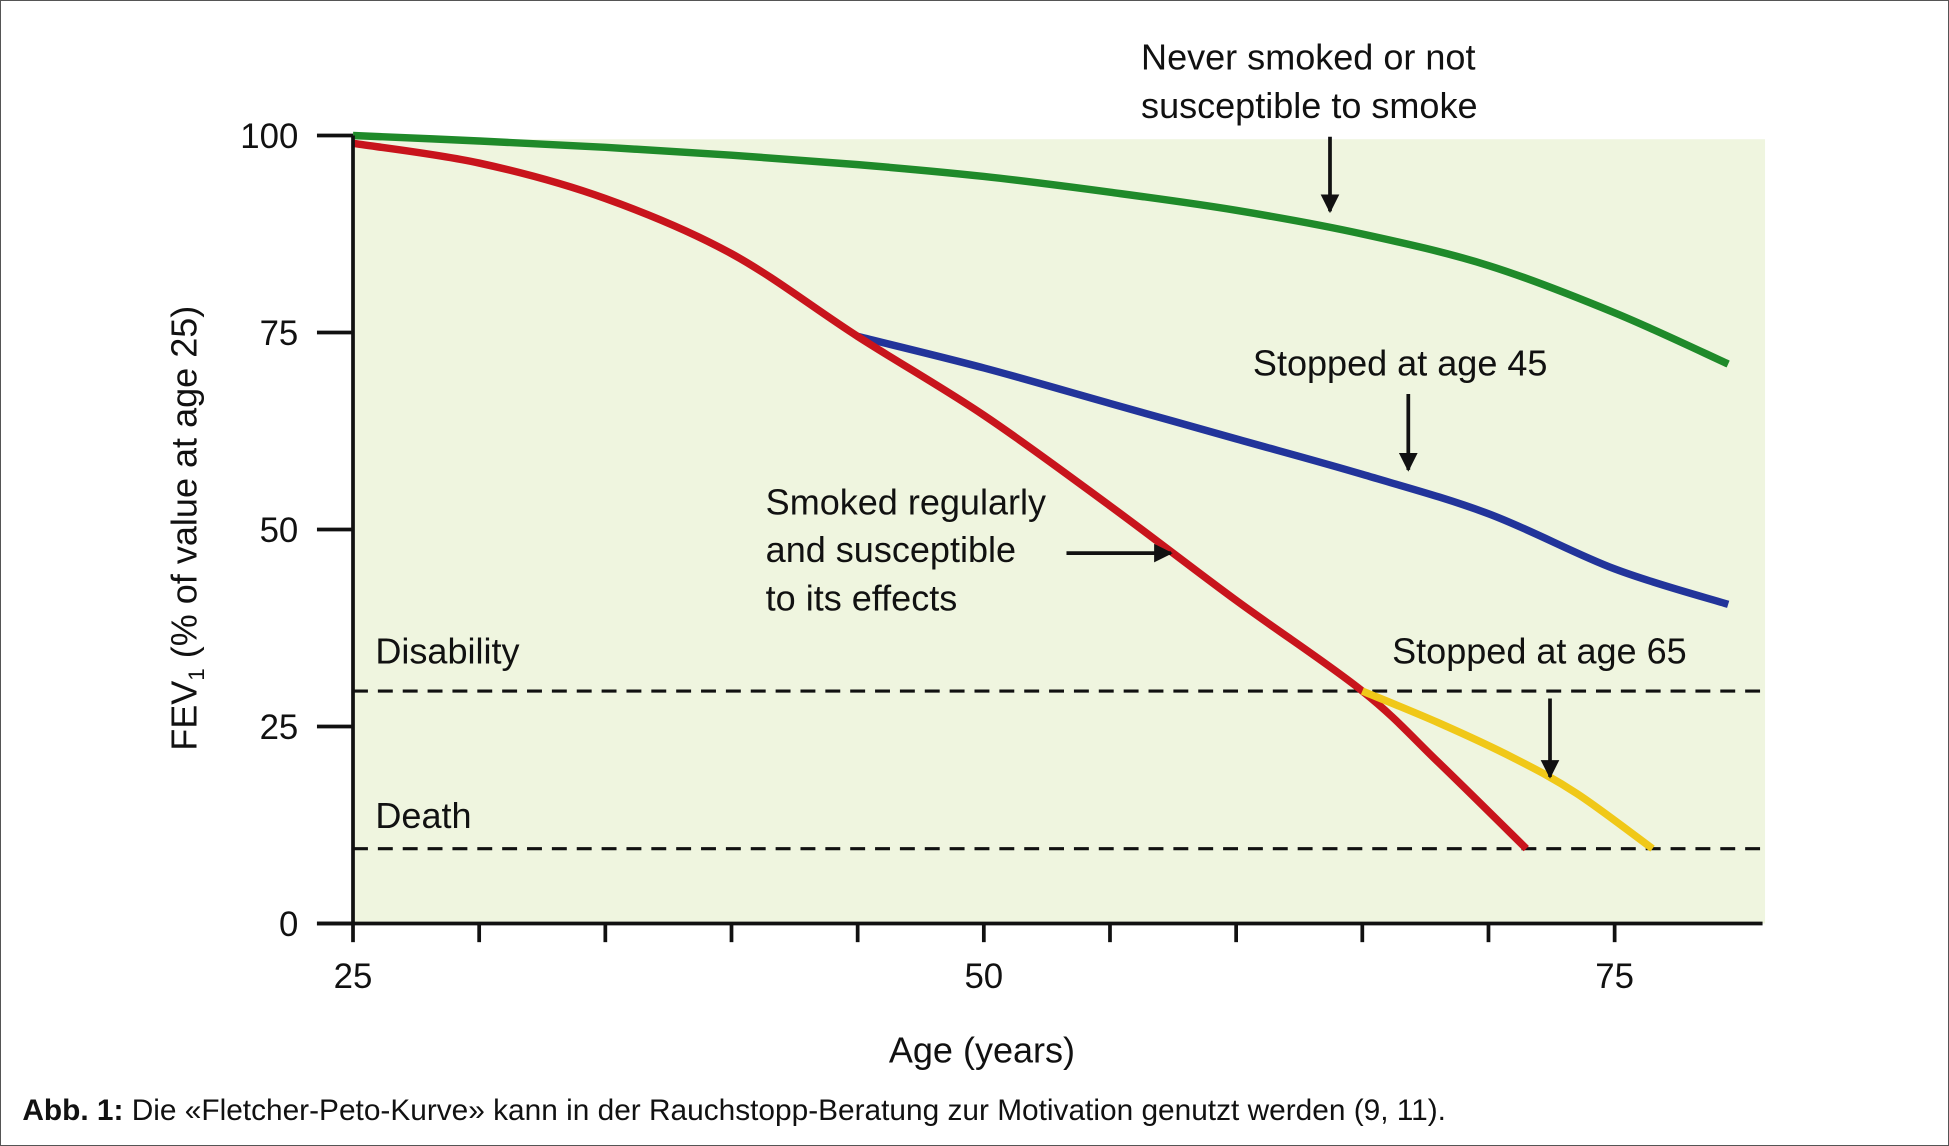  Describe the element at coordinates (983, 976) in the screenshot. I see `x-tick-label: 50` at that location.